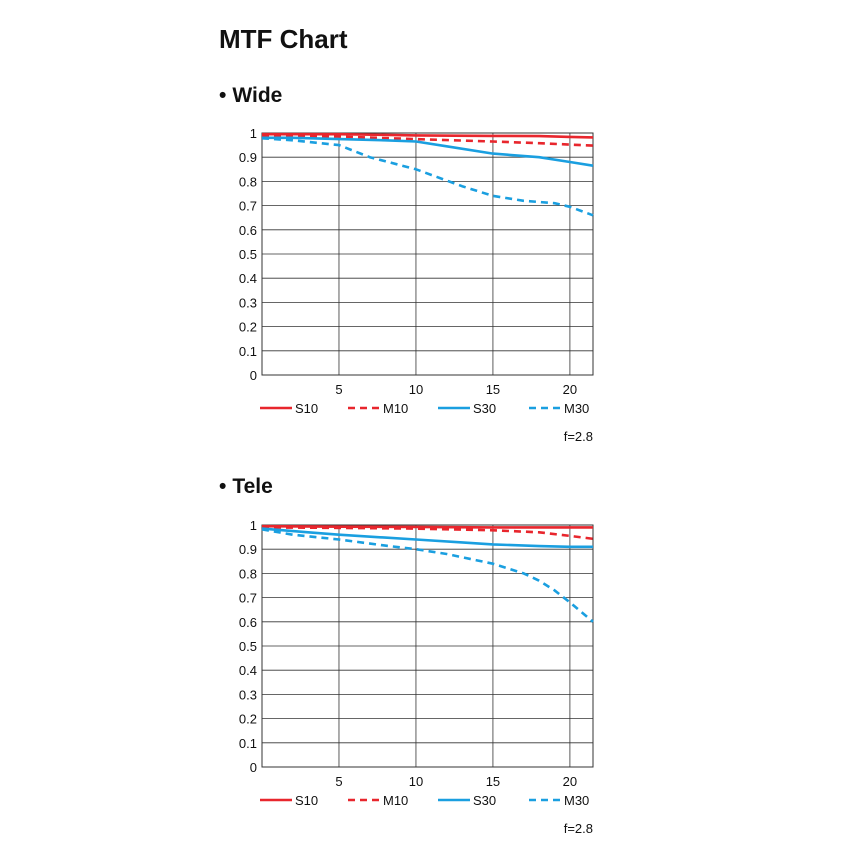 The height and width of the screenshot is (853, 854). Describe the element at coordinates (283, 39) in the screenshot. I see `page-title: MTF Chart` at that location.